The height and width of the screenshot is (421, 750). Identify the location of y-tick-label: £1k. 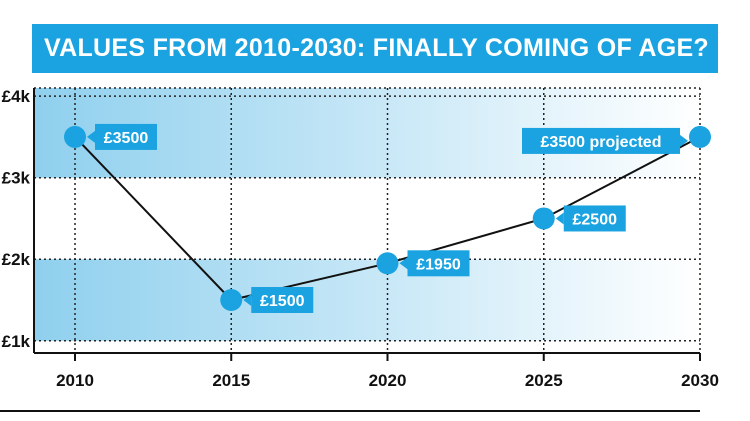
(16, 341).